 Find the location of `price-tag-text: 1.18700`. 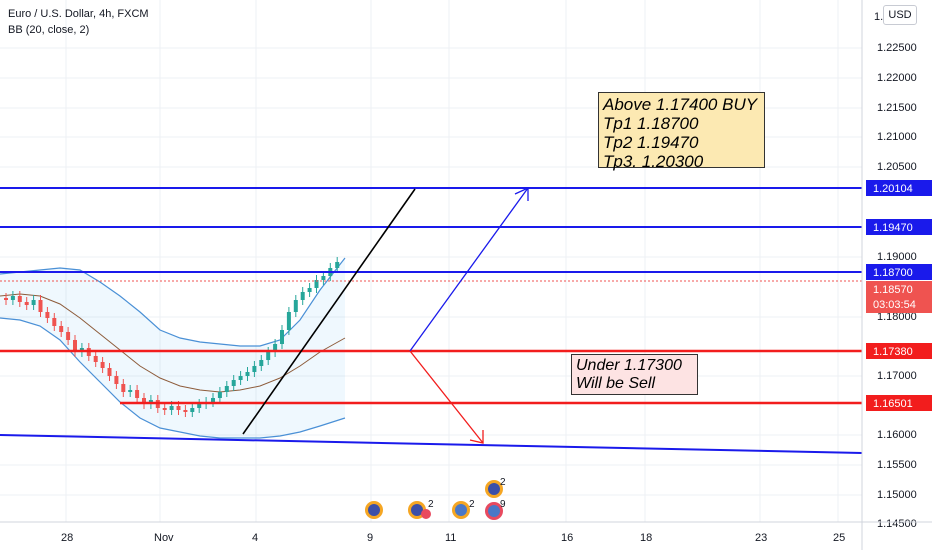

price-tag-text: 1.18700 is located at coordinates (893, 273).